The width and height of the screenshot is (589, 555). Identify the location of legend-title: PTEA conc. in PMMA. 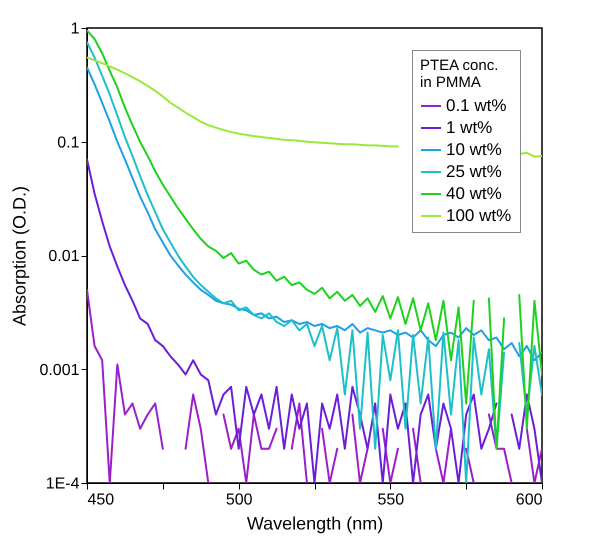
(459, 74).